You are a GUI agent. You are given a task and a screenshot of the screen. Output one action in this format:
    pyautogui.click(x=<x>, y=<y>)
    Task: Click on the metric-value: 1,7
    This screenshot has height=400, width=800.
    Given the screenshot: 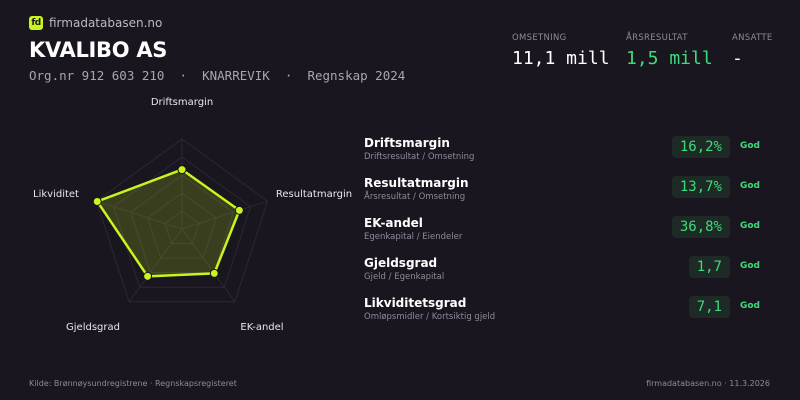 What is the action you would take?
    pyautogui.click(x=709, y=267)
    